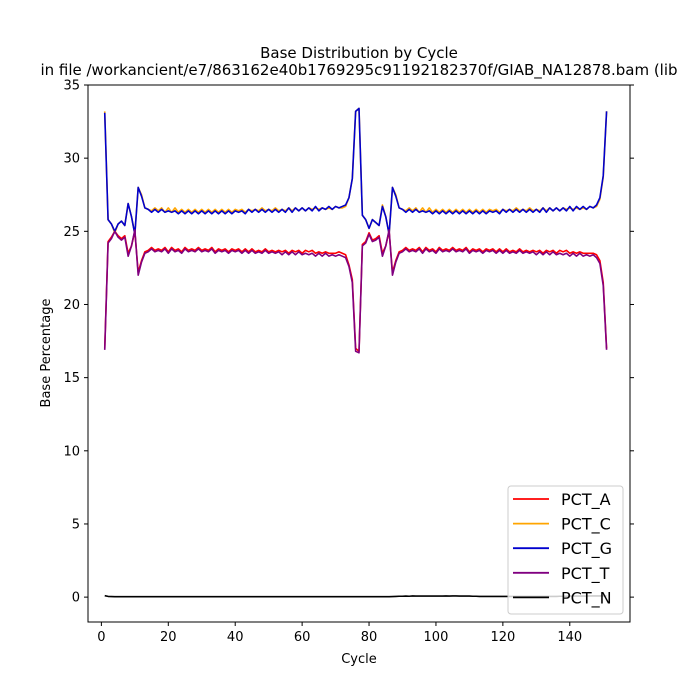 The image size is (700, 700). Describe the element at coordinates (168, 637) in the screenshot. I see `x-tick-label: 20` at that location.